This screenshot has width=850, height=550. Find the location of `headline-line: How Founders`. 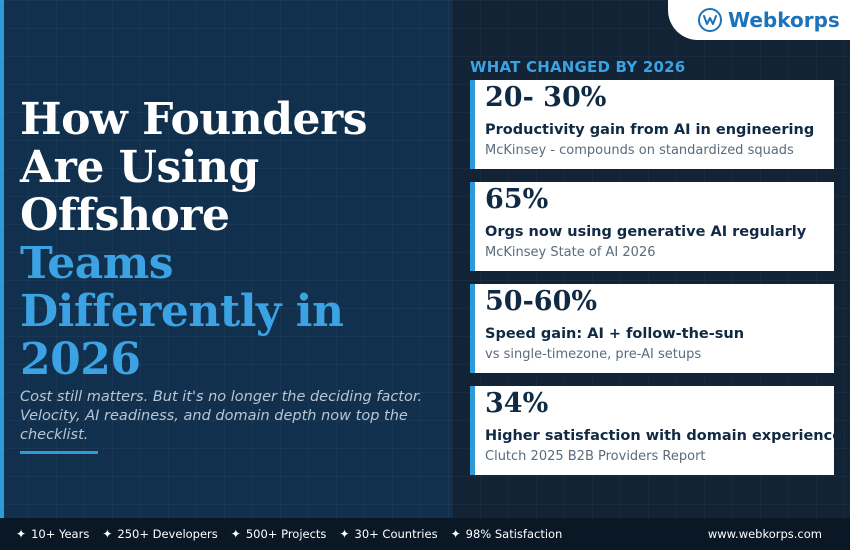

headline-line: How Founders is located at coordinates (194, 119).